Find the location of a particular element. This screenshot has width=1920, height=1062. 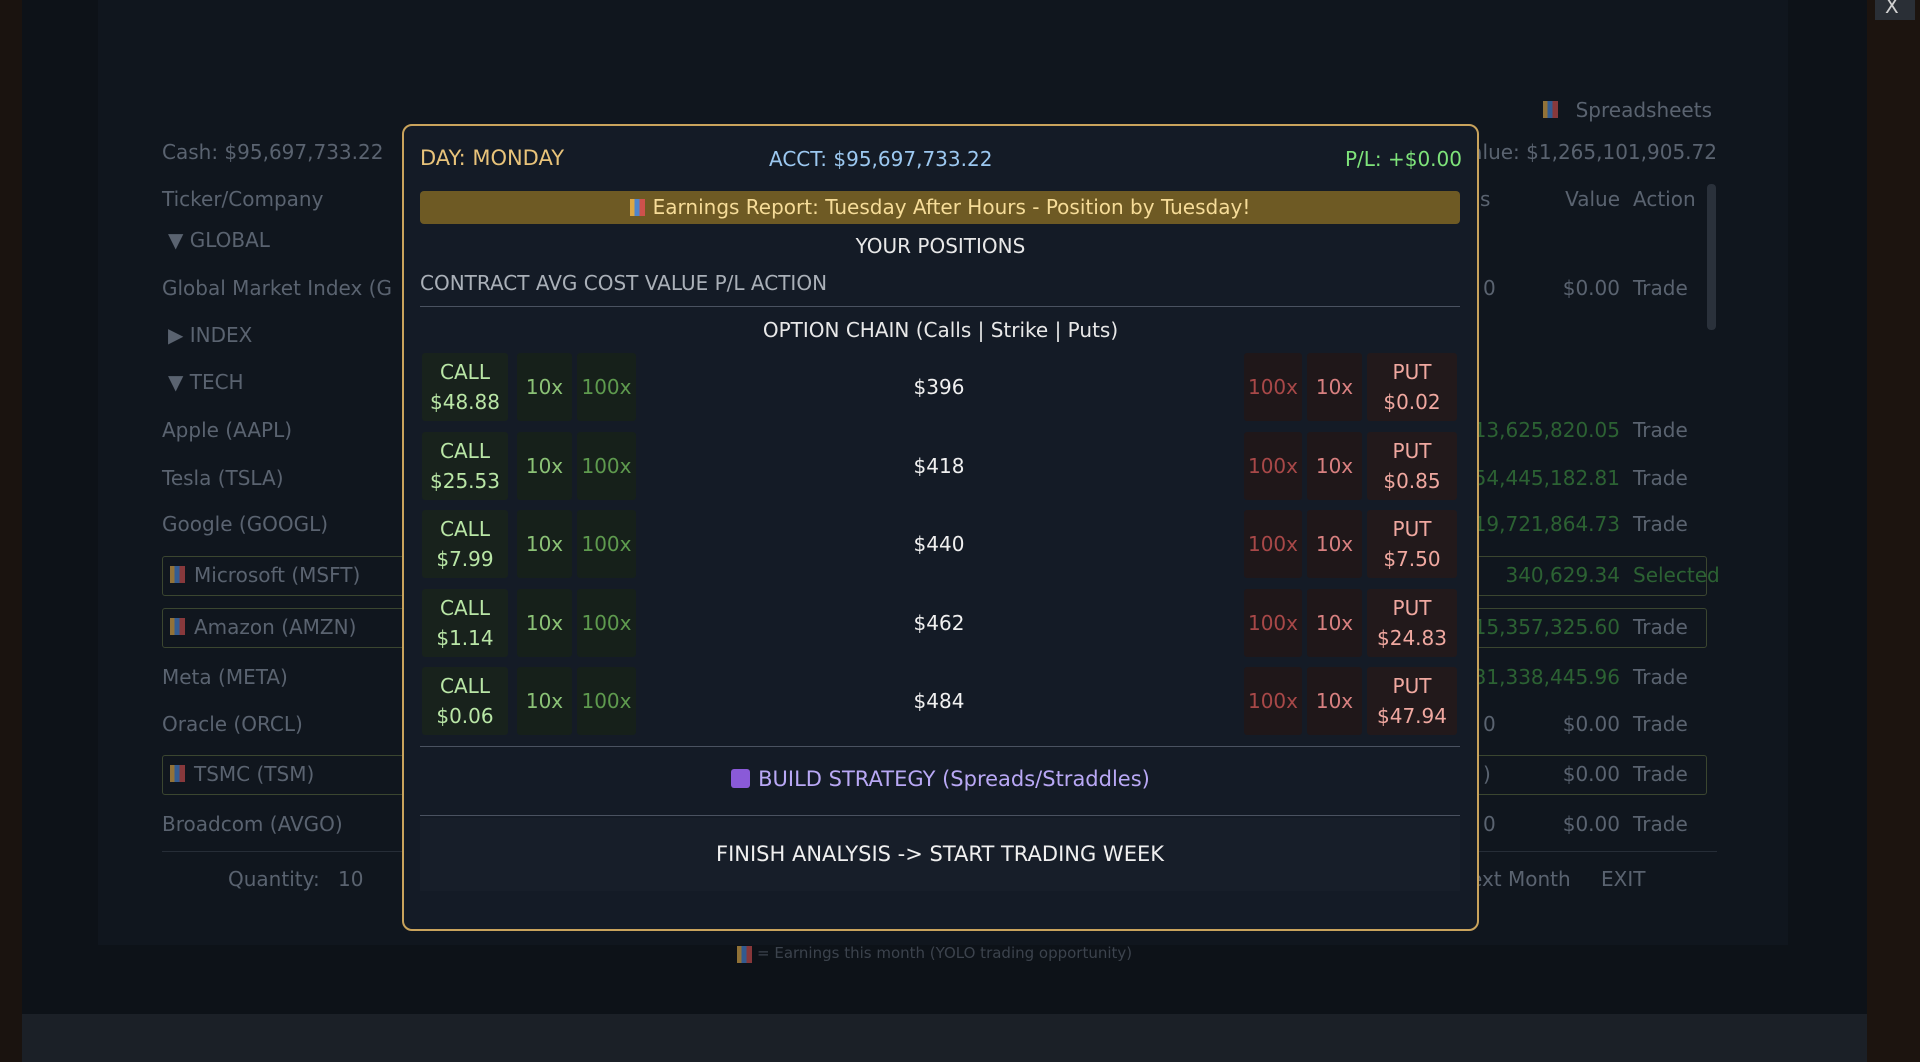

call-price: $48.88 is located at coordinates (465, 402).